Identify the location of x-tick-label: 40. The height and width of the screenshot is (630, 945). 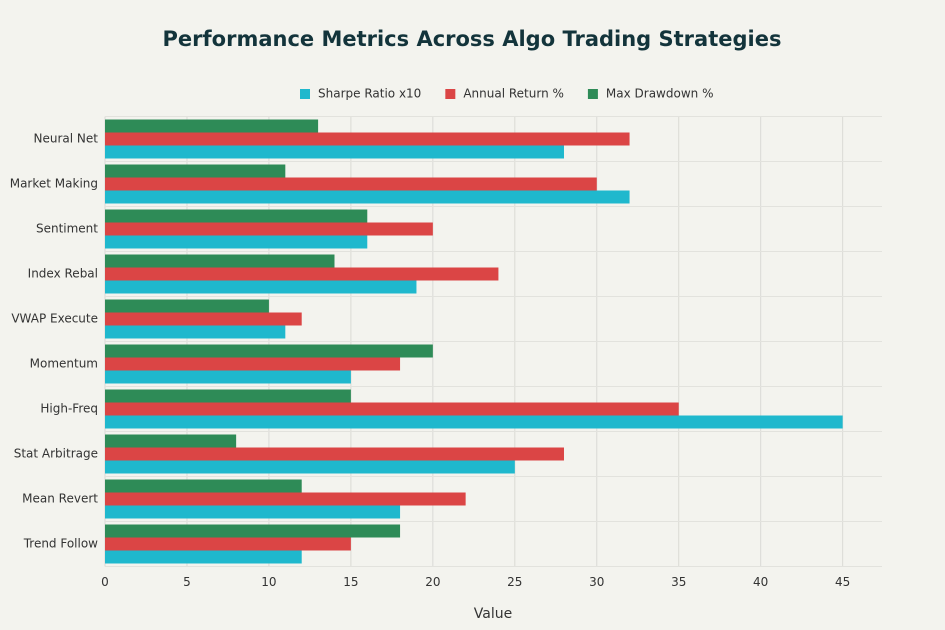
(760, 582).